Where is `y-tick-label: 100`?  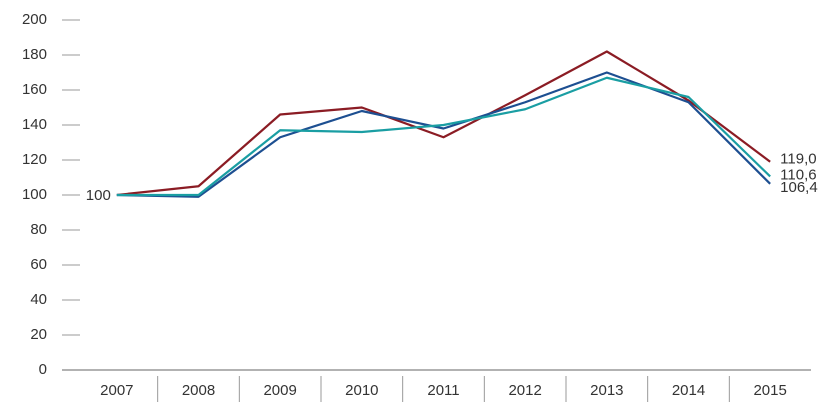
y-tick-label: 100 is located at coordinates (34, 194).